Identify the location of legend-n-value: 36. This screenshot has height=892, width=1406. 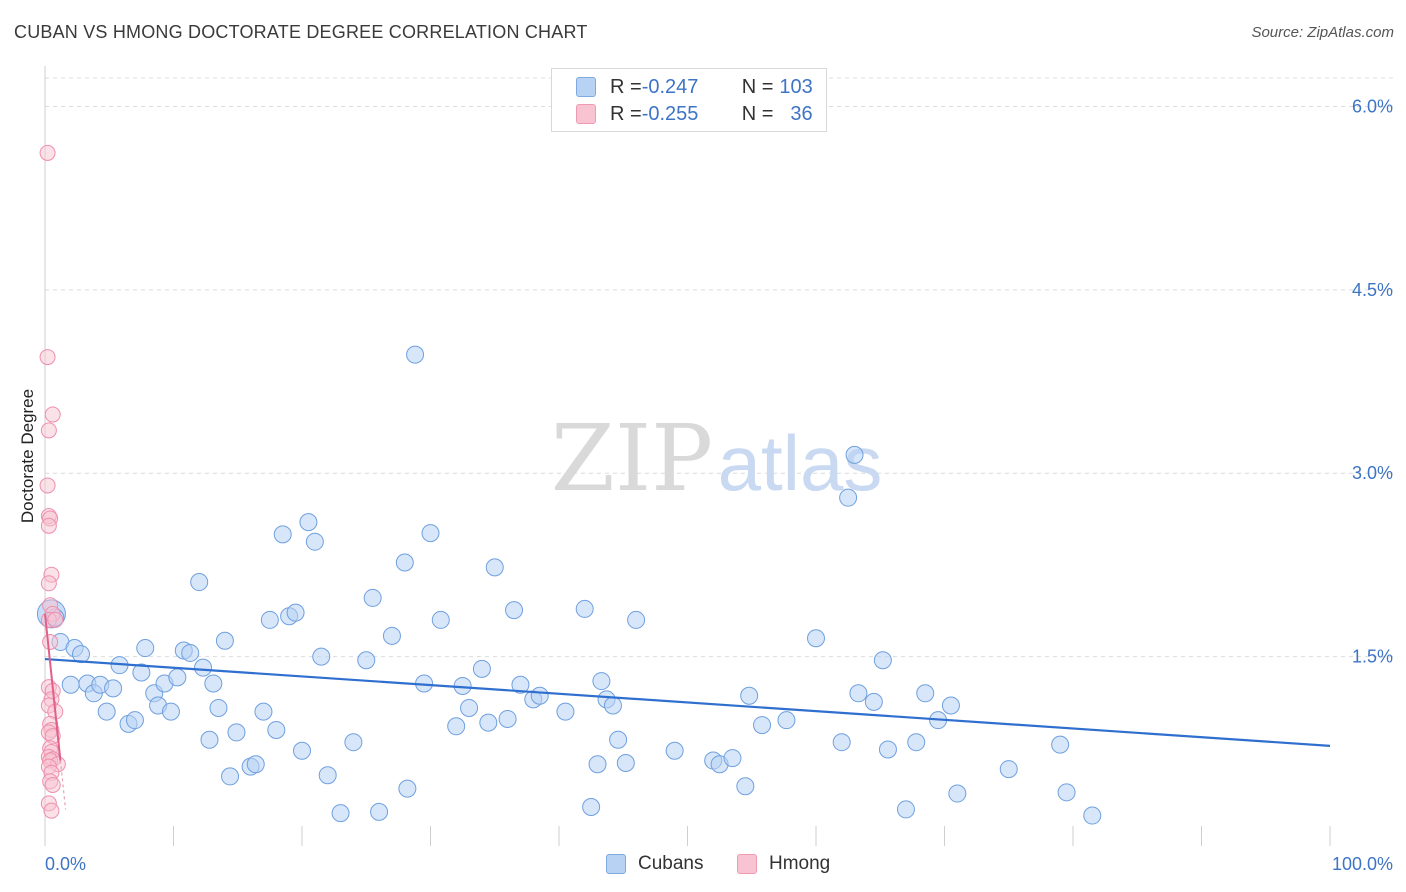
(801, 113).